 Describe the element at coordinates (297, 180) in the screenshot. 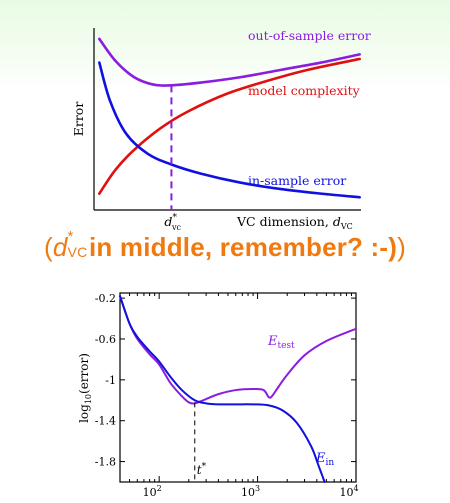

I see `top-legend-label-2: in-sample error` at that location.